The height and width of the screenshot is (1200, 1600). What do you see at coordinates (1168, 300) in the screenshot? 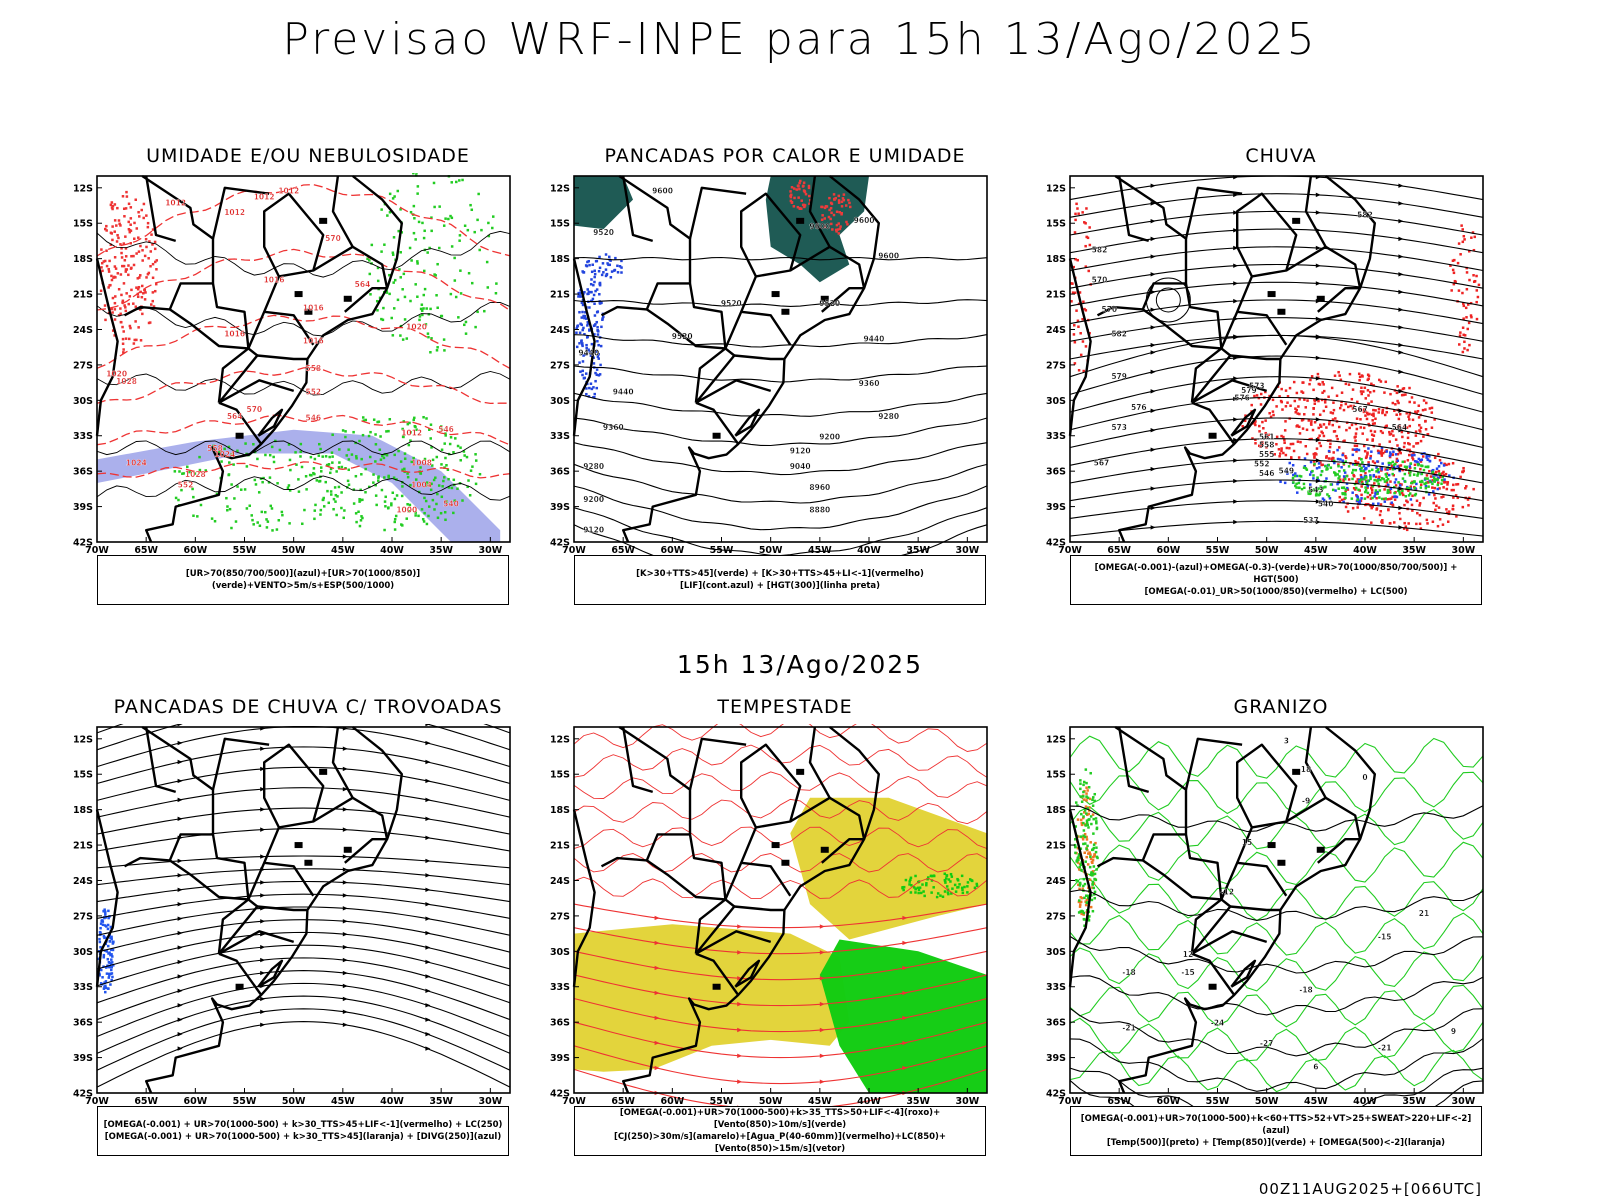
I see `vortex-ring` at bounding box center [1168, 300].